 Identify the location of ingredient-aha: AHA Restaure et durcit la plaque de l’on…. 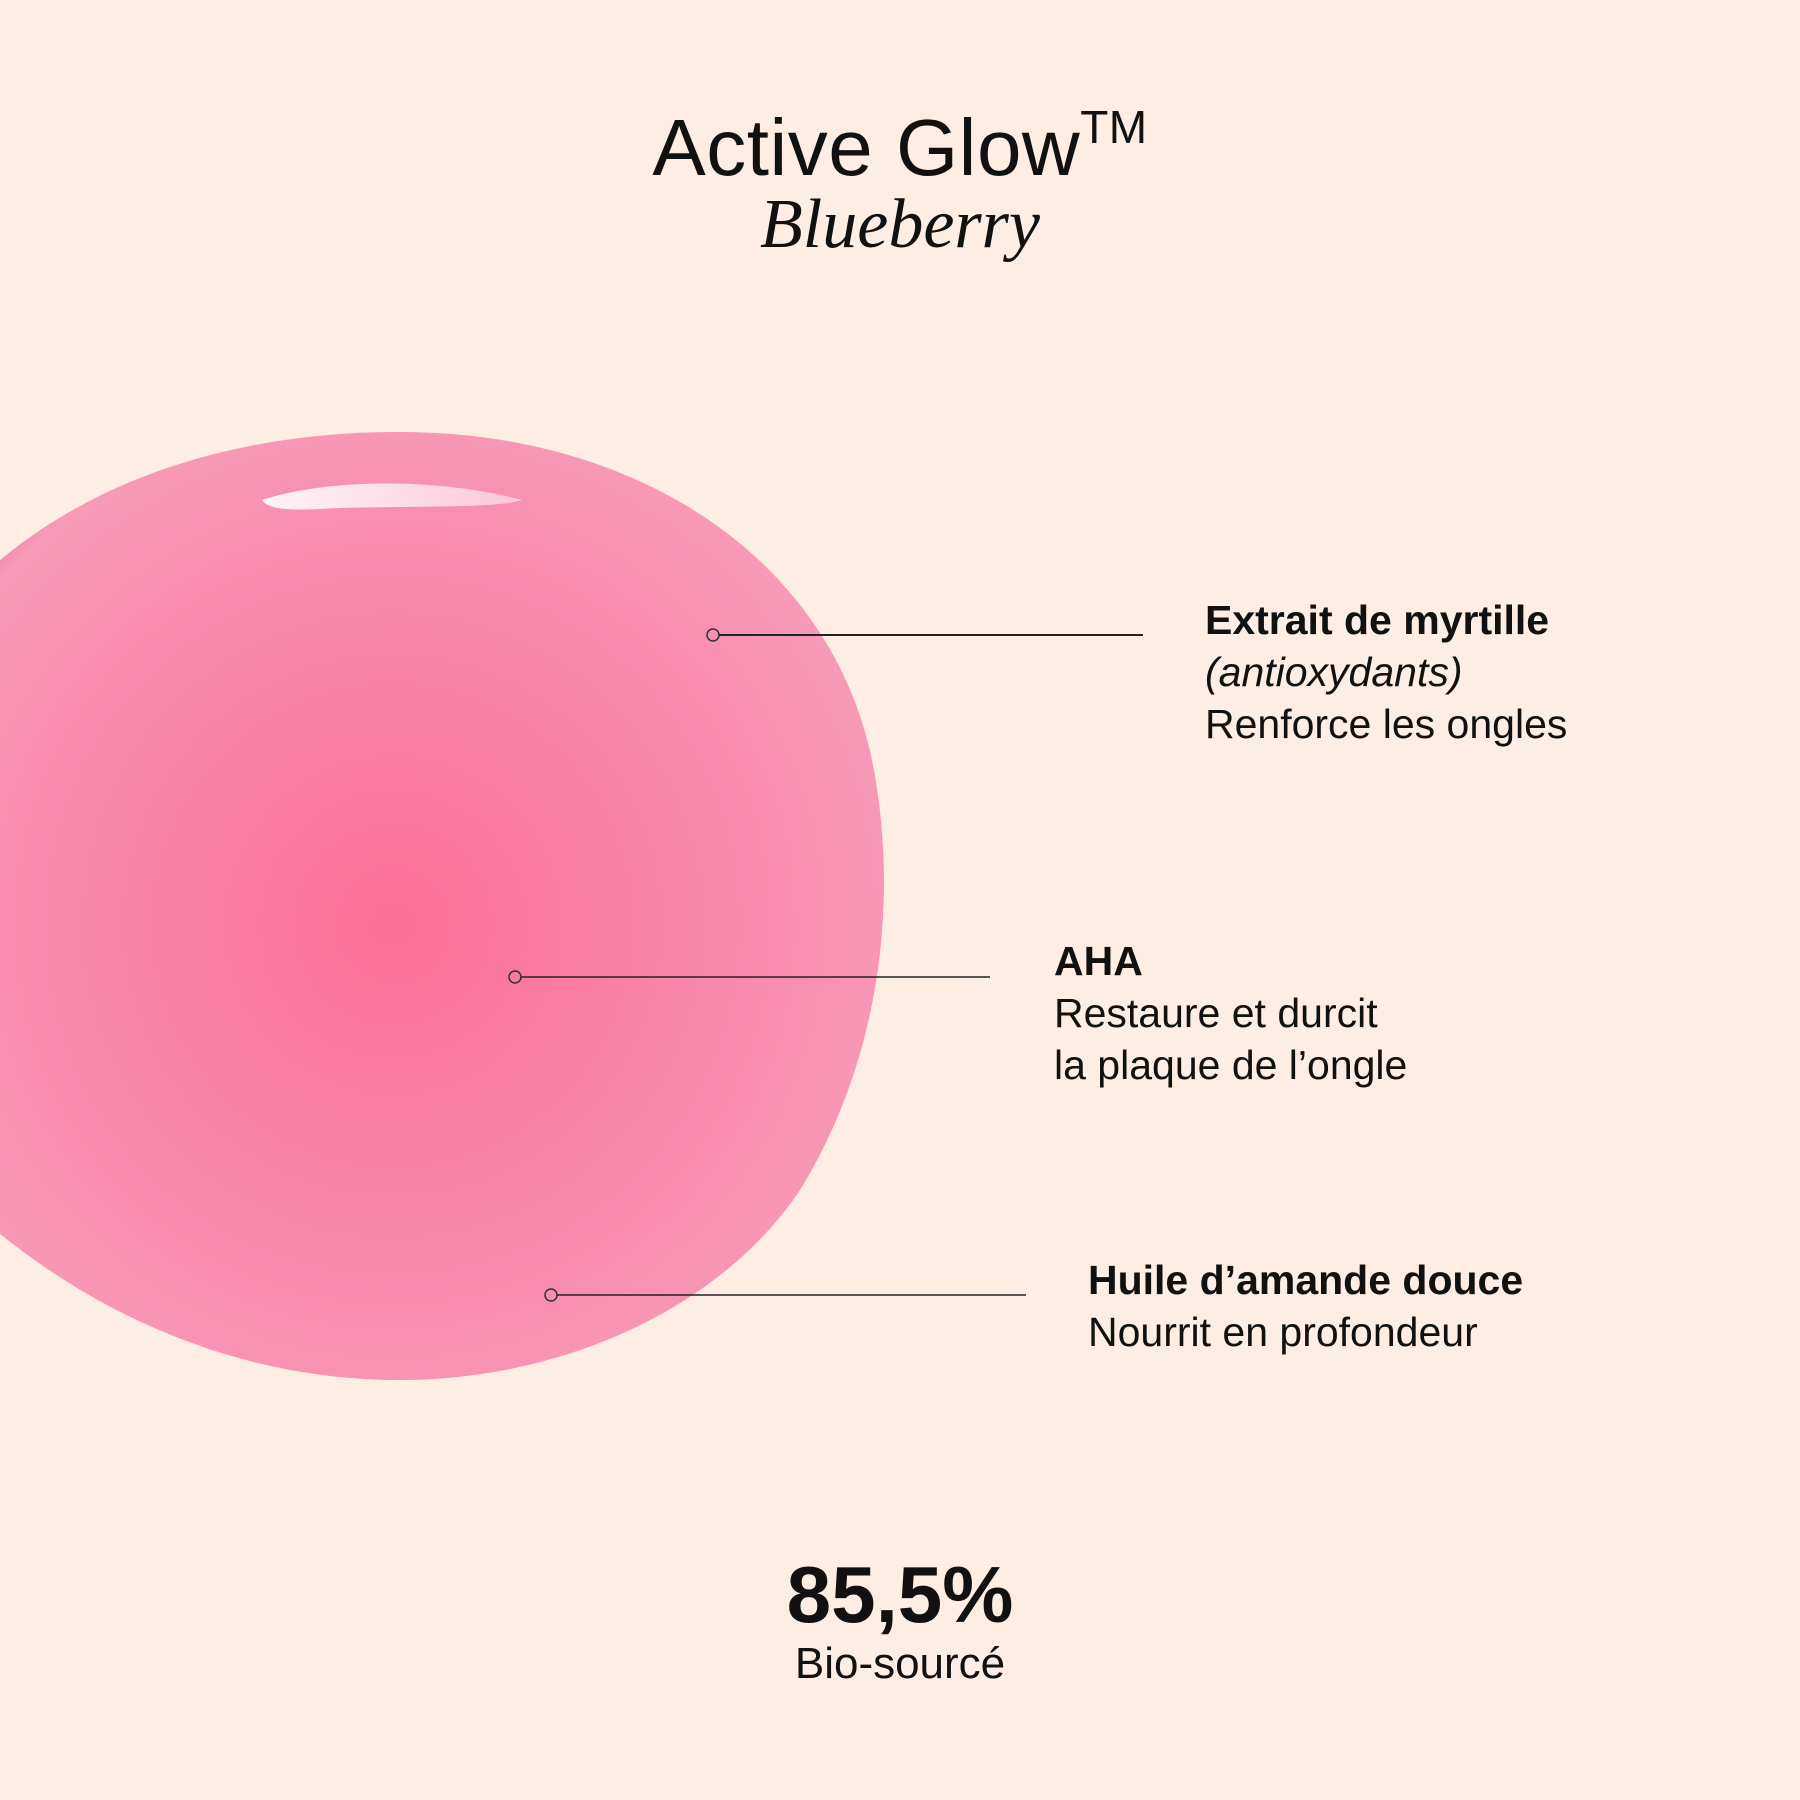
(1230, 1013).